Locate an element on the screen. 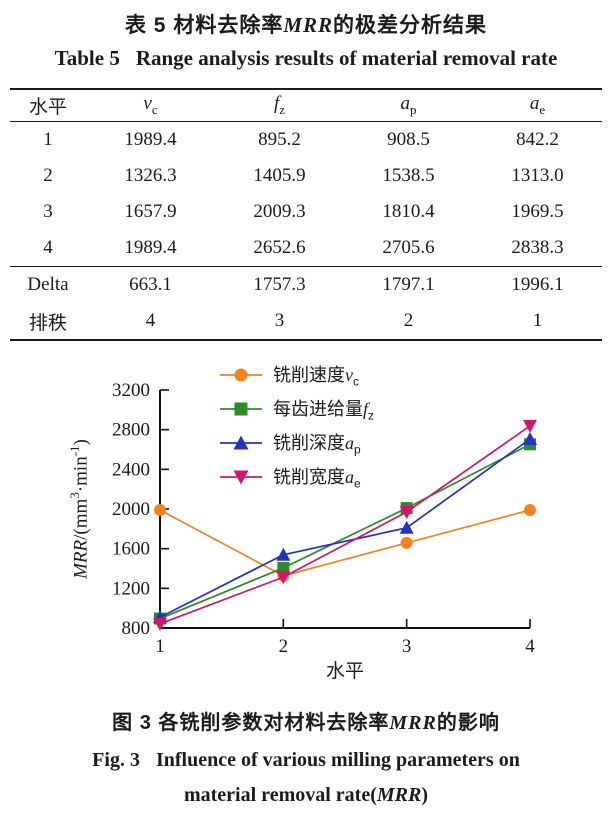 Image resolution: width=612 pixels, height=816 pixels. row-label: 3 is located at coordinates (48, 211).